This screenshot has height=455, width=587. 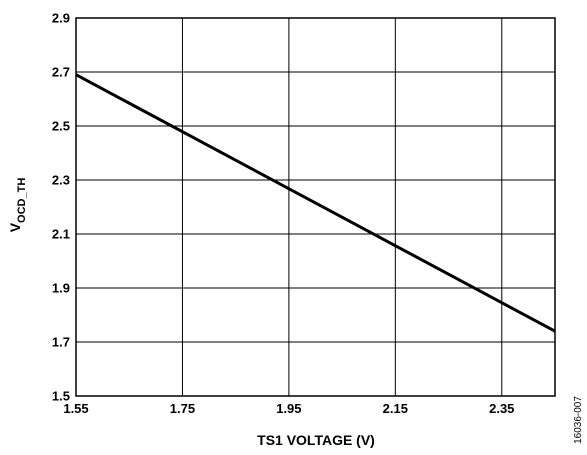 I want to click on y-tick-label: 1.5, so click(x=61, y=396).